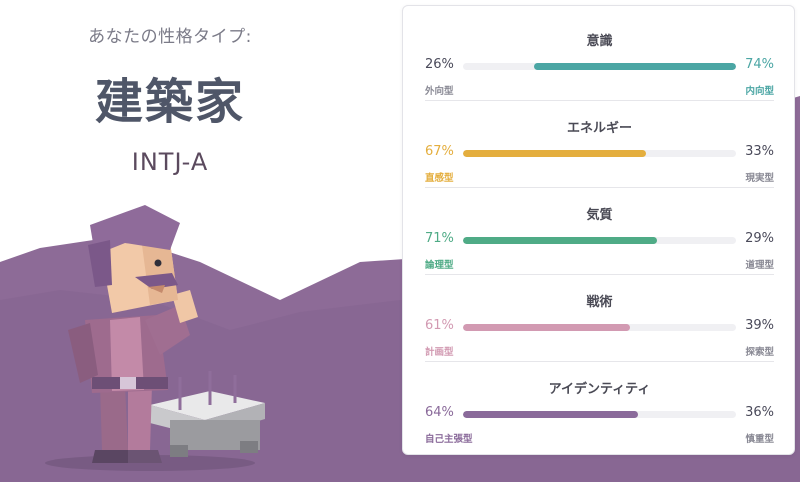  What do you see at coordinates (599, 215) in the screenshot?
I see `trait-title: 気質` at bounding box center [599, 215].